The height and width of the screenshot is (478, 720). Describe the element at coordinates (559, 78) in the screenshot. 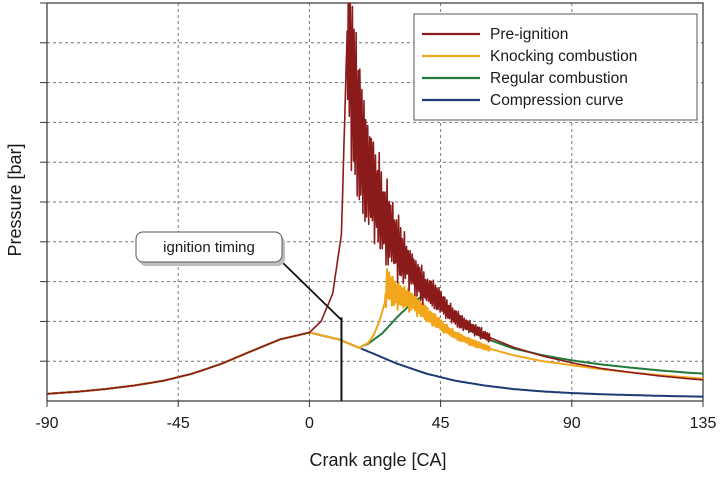

I see `legend-label: Regular combustion` at that location.